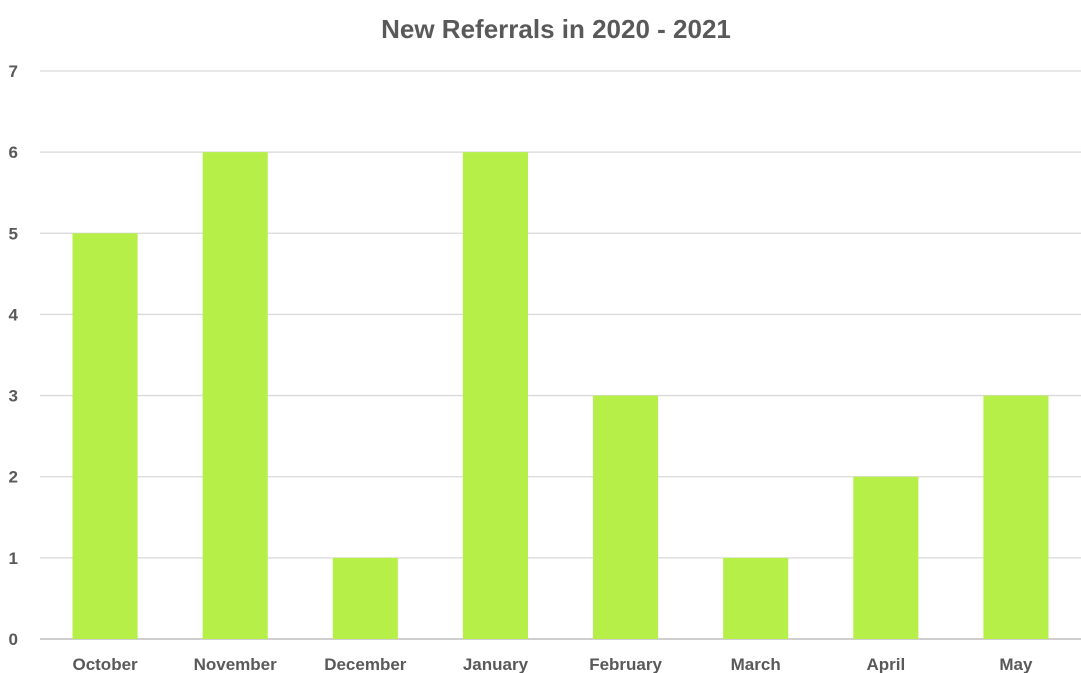  I want to click on bar-november, so click(235, 395).